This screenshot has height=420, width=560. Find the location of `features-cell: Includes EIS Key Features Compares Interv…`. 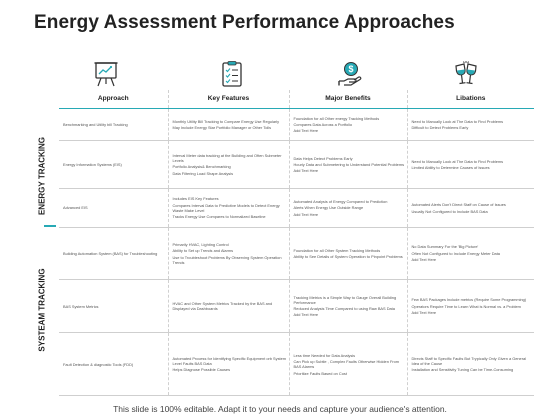

features-cell: Includes EIS Key Features Compares Interv… is located at coordinates (228, 208).